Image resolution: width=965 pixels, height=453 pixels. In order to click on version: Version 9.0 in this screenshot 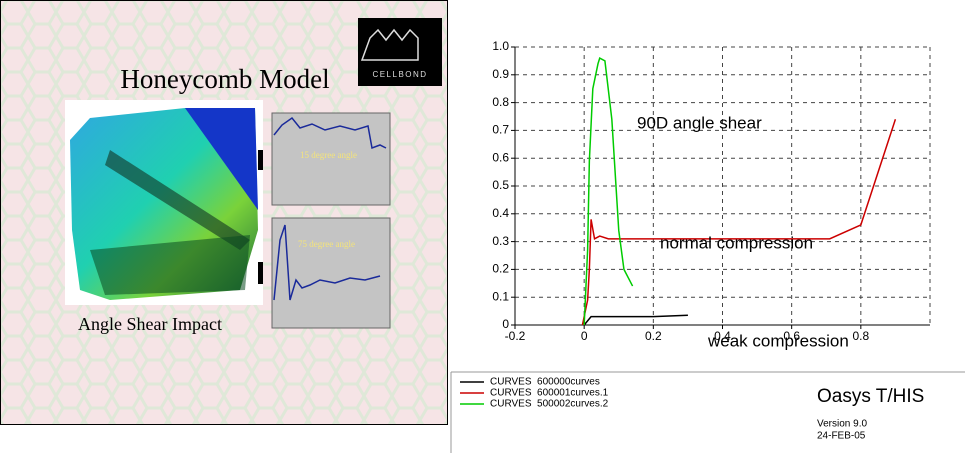, I will do `click(842, 424)`.